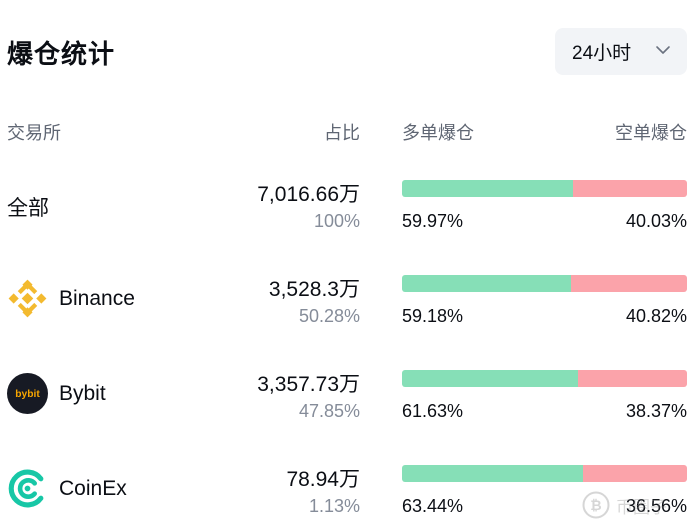 The width and height of the screenshot is (696, 531). What do you see at coordinates (438, 133) in the screenshot?
I see `column-header-long: 多单爆仓` at bounding box center [438, 133].